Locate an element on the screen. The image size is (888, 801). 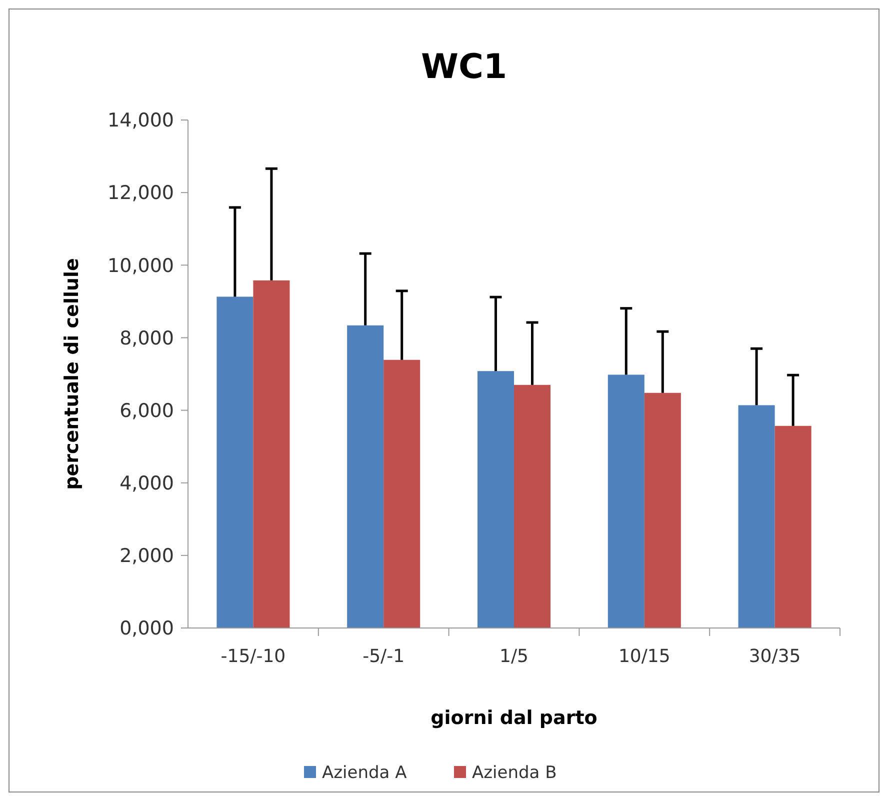
x-tick-label: 1/5 is located at coordinates (514, 656).